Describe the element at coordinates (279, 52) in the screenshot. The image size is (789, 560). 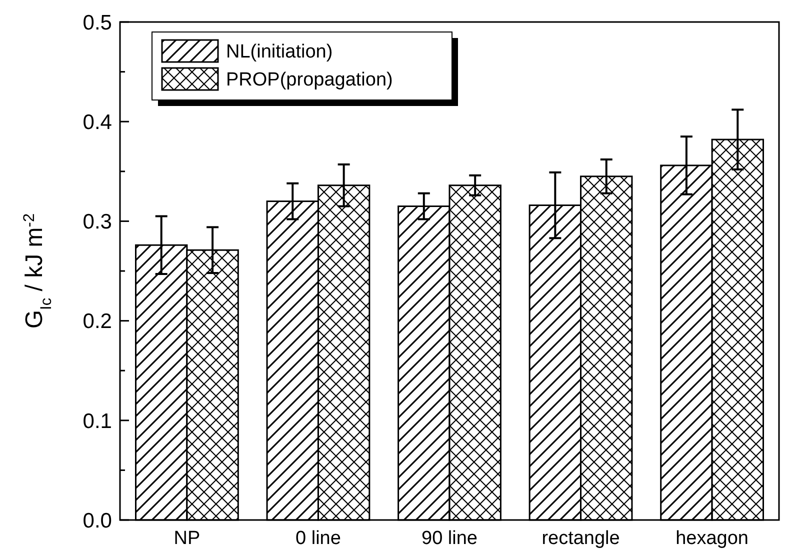
I see `legend-label: NL(initiation)` at that location.